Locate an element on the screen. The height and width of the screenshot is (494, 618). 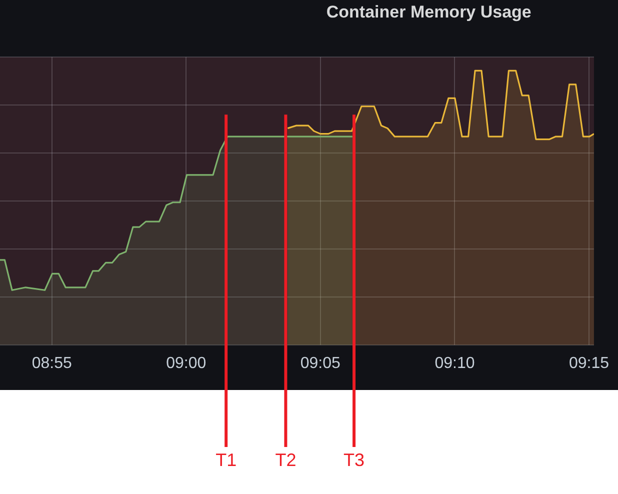
x-tick-label: 09:00 is located at coordinates (186, 363).